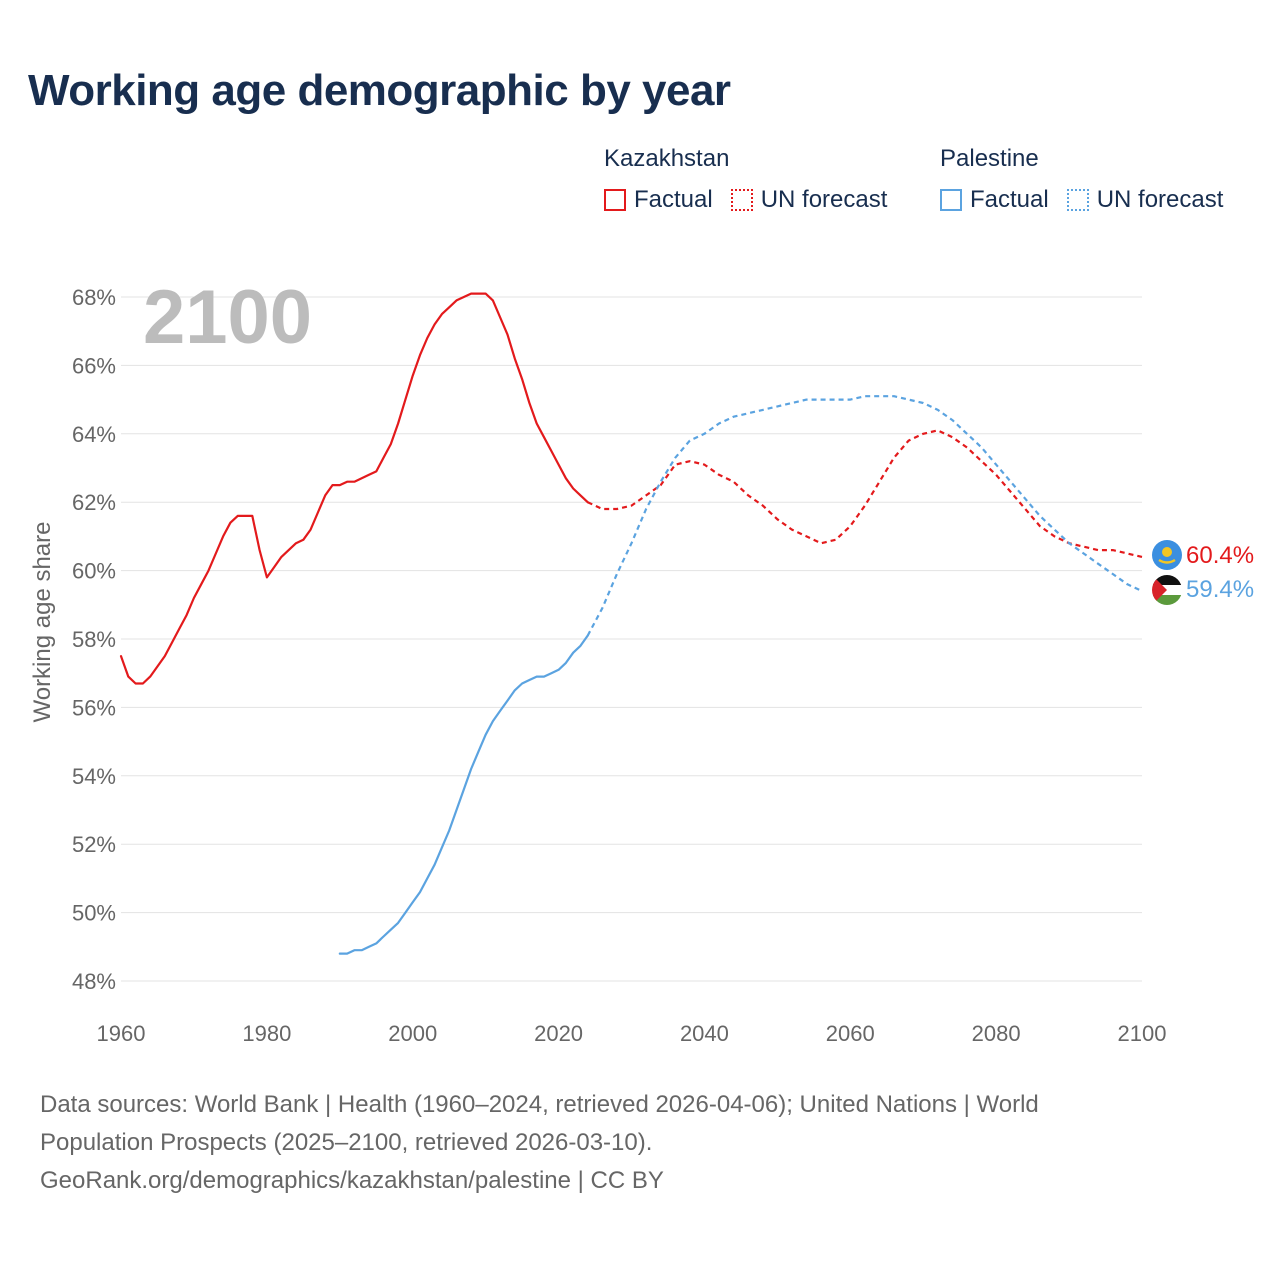 The image size is (1280, 1280). I want to click on x-tick-label: 2000, so click(412, 1033).